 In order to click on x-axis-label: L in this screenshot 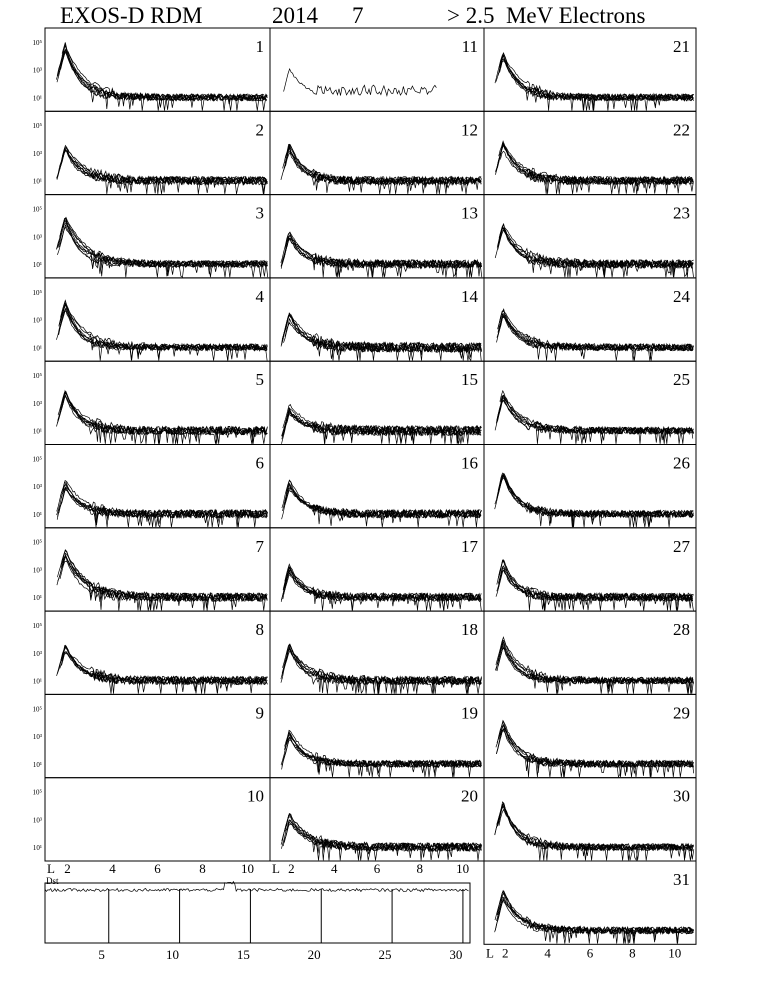, I will do `click(490, 952)`.